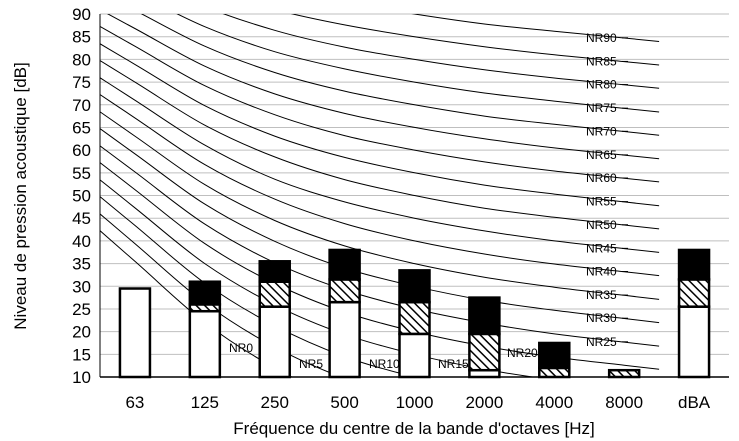 This screenshot has height=441, width=739. I want to click on nr-label: NR85, so click(607, 61).